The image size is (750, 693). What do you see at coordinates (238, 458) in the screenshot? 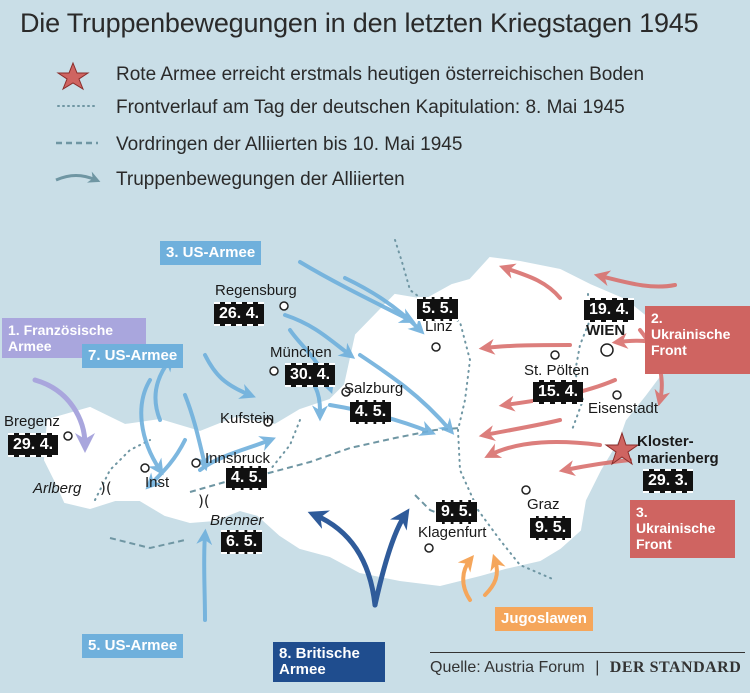
I see `city-innsbruck: Innsbruck` at bounding box center [238, 458].